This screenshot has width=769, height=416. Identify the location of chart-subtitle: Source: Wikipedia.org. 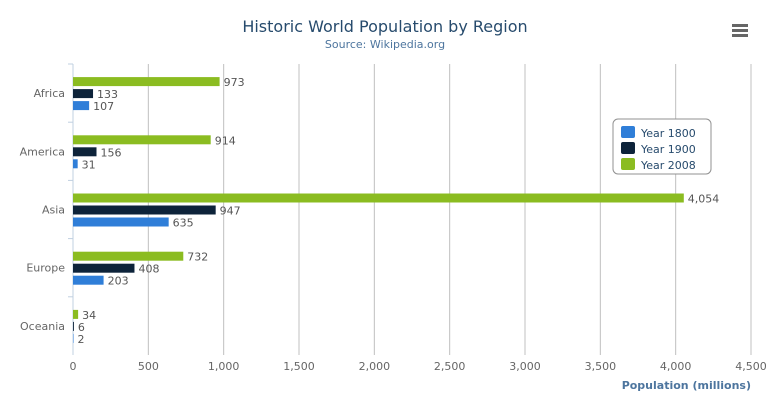
(385, 44).